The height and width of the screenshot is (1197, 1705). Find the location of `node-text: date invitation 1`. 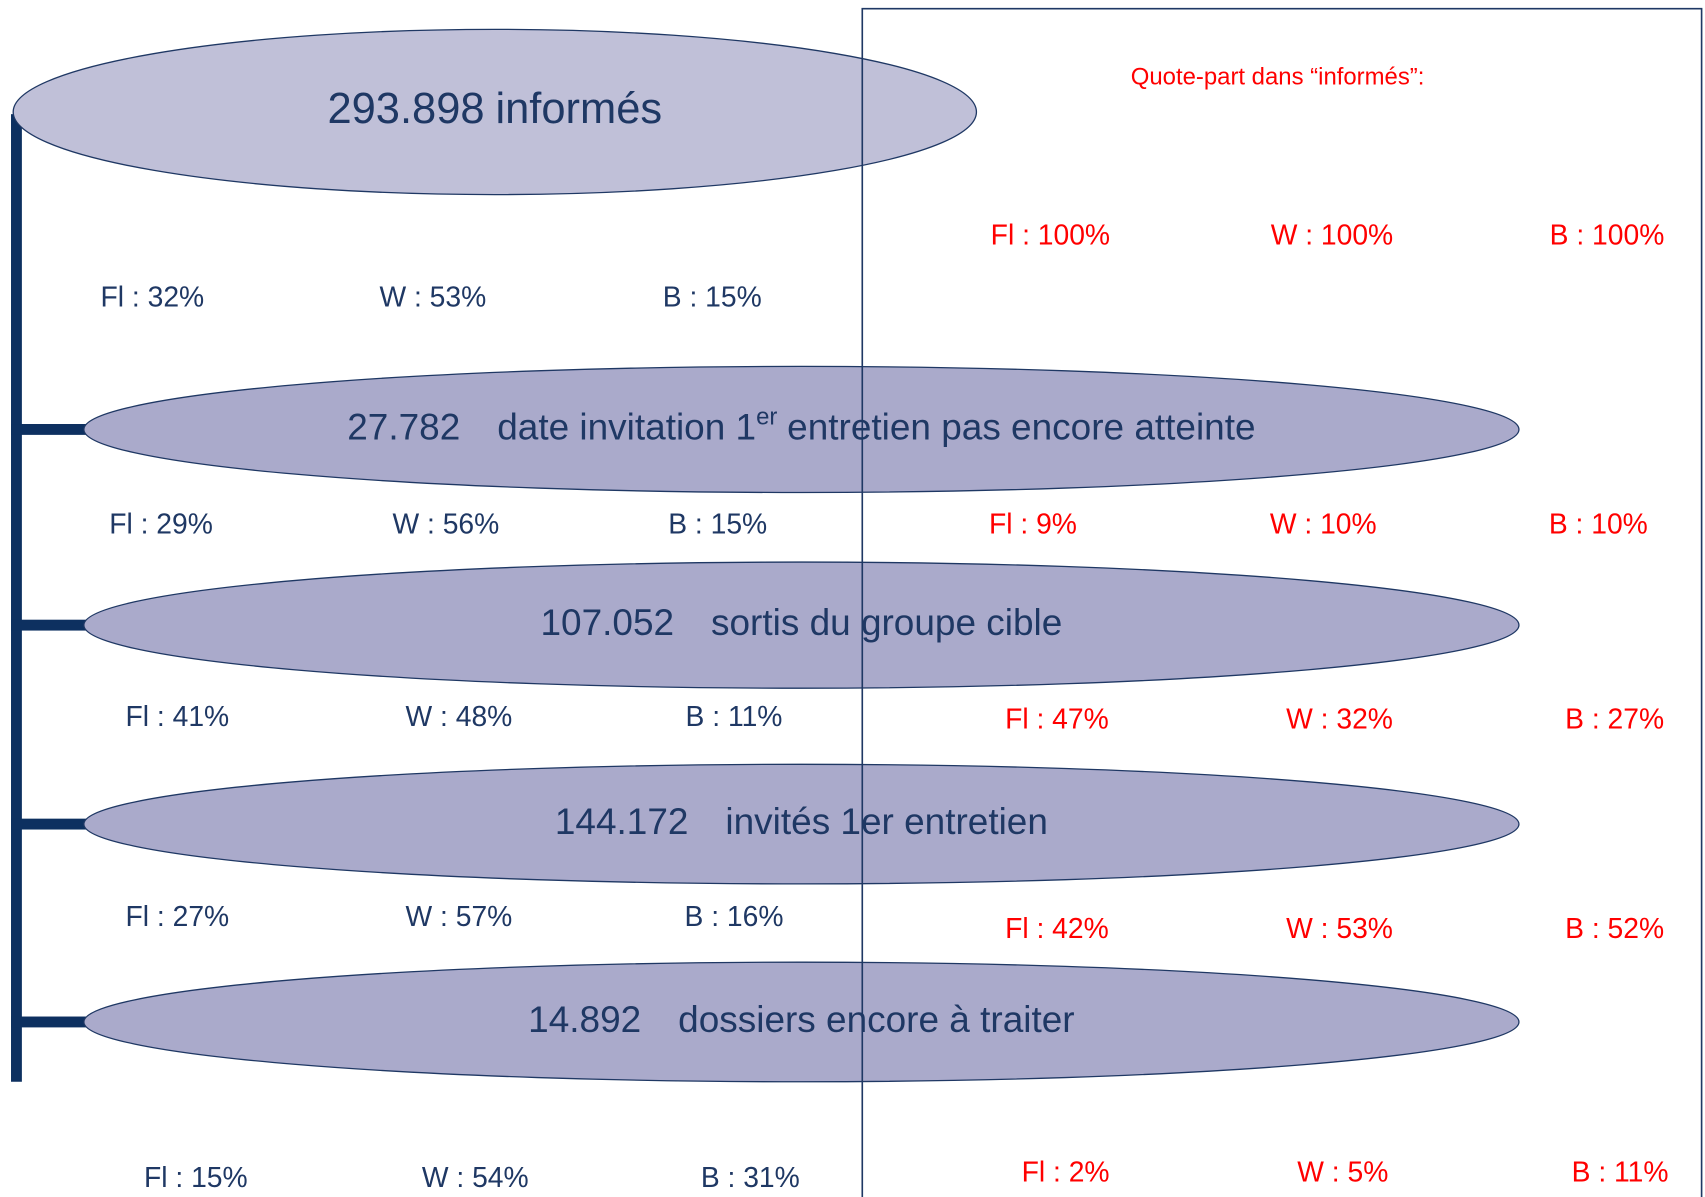

node-text: date invitation 1 is located at coordinates (626, 426).